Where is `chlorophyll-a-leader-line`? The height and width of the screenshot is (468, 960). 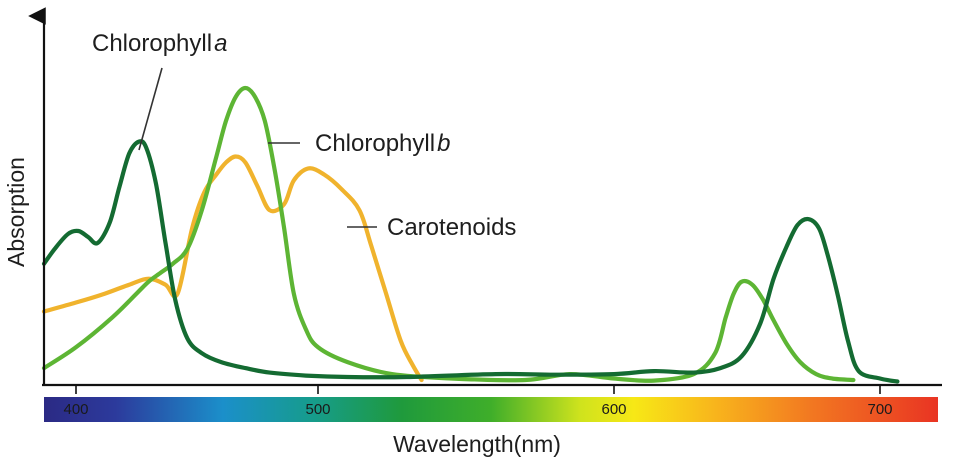
chlorophyll-a-leader-line is located at coordinates (150, 109).